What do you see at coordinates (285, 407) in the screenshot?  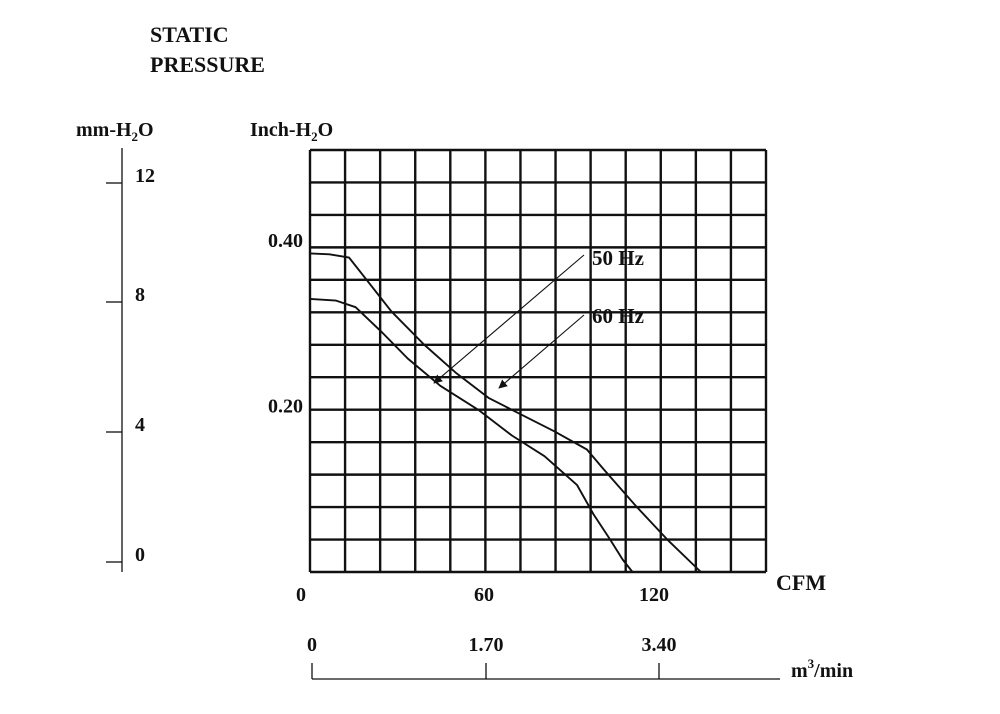 I see `inch-tick-label: 0.20` at bounding box center [285, 407].